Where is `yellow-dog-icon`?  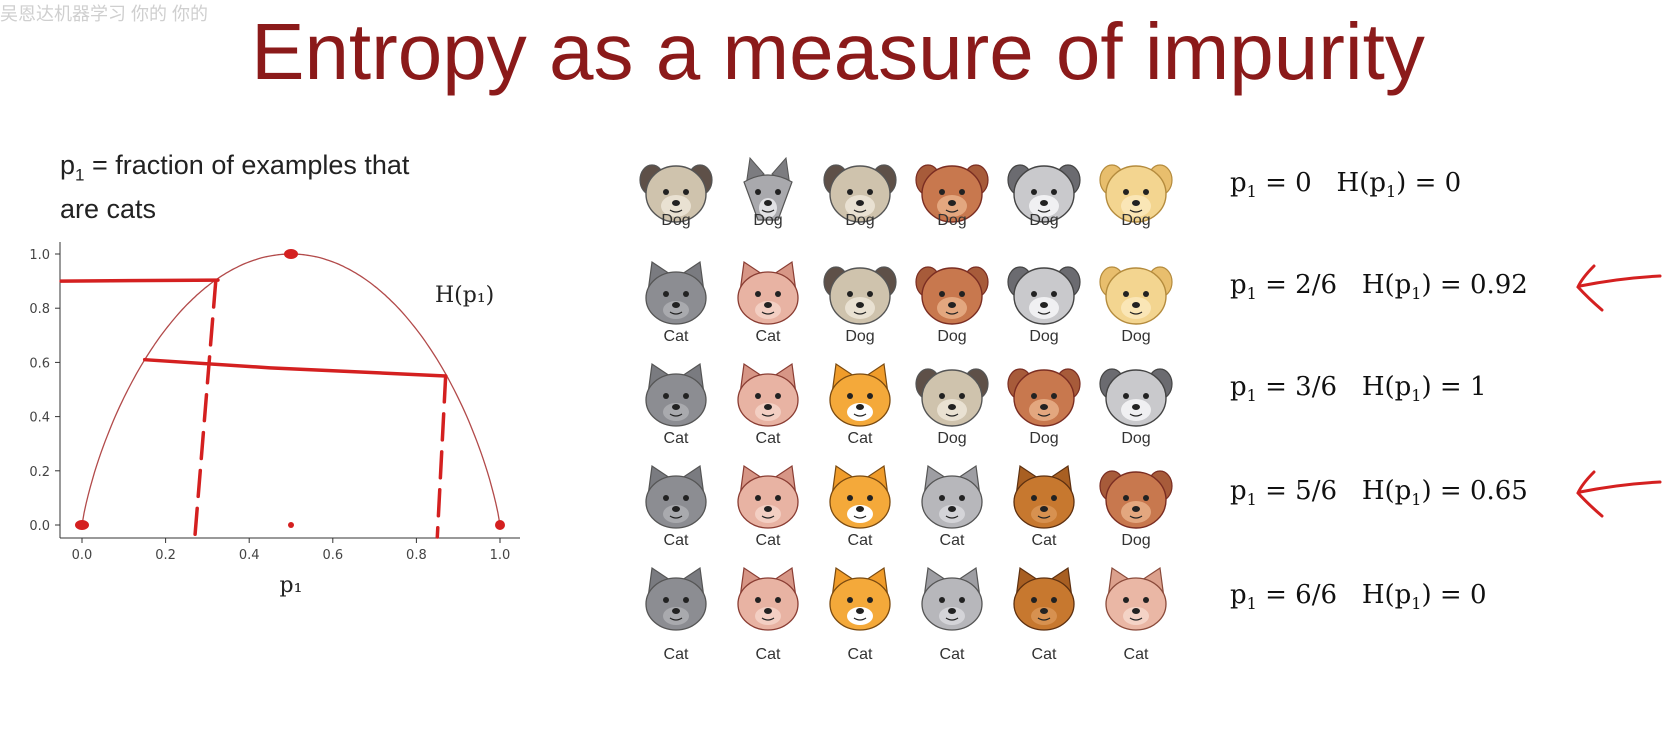
yellow-dog-icon is located at coordinates (1136, 193).